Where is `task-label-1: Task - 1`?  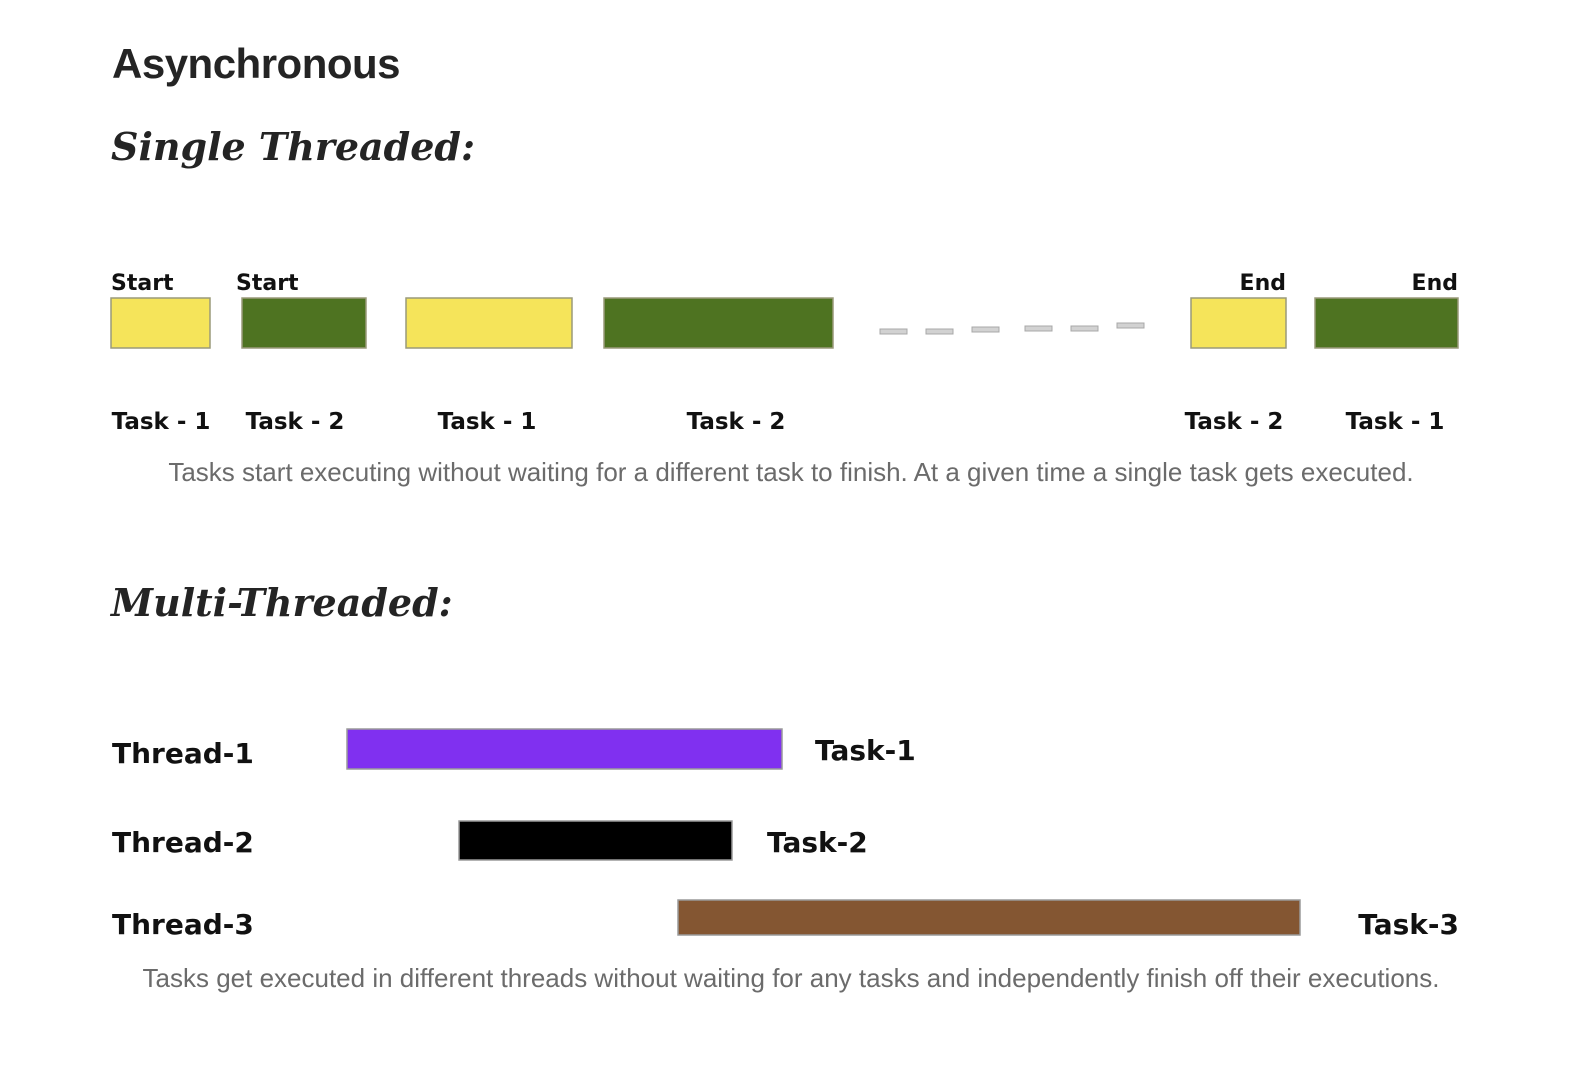 task-label-1: Task - 1 is located at coordinates (161, 422).